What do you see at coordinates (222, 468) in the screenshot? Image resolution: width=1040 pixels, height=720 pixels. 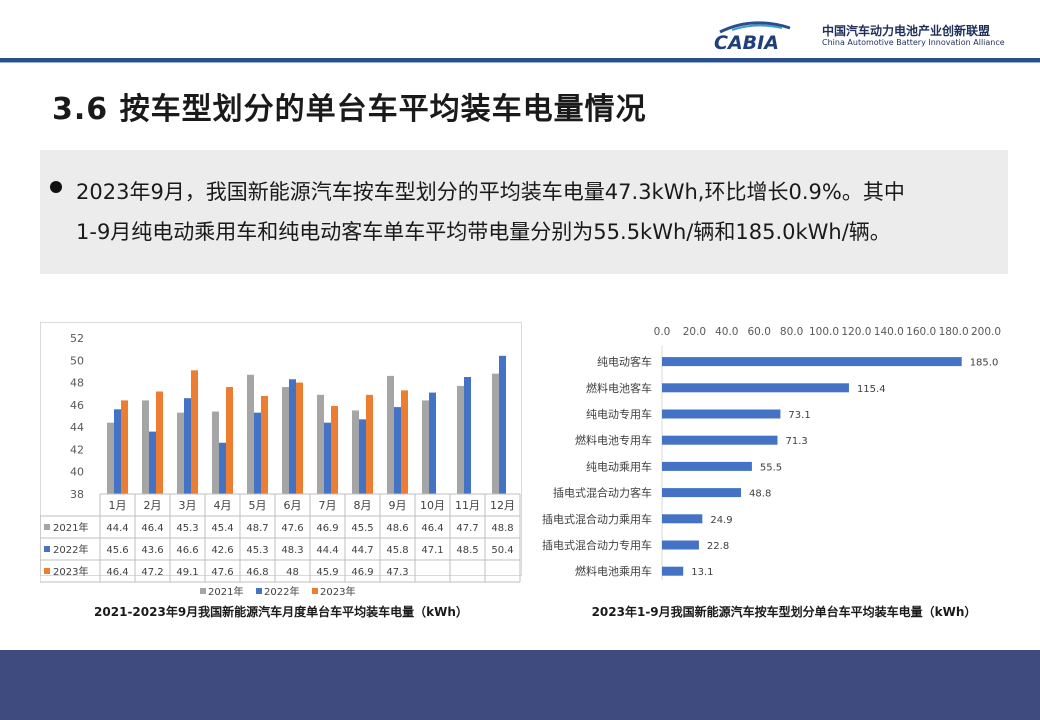 I see `bar-2022年-4月` at bounding box center [222, 468].